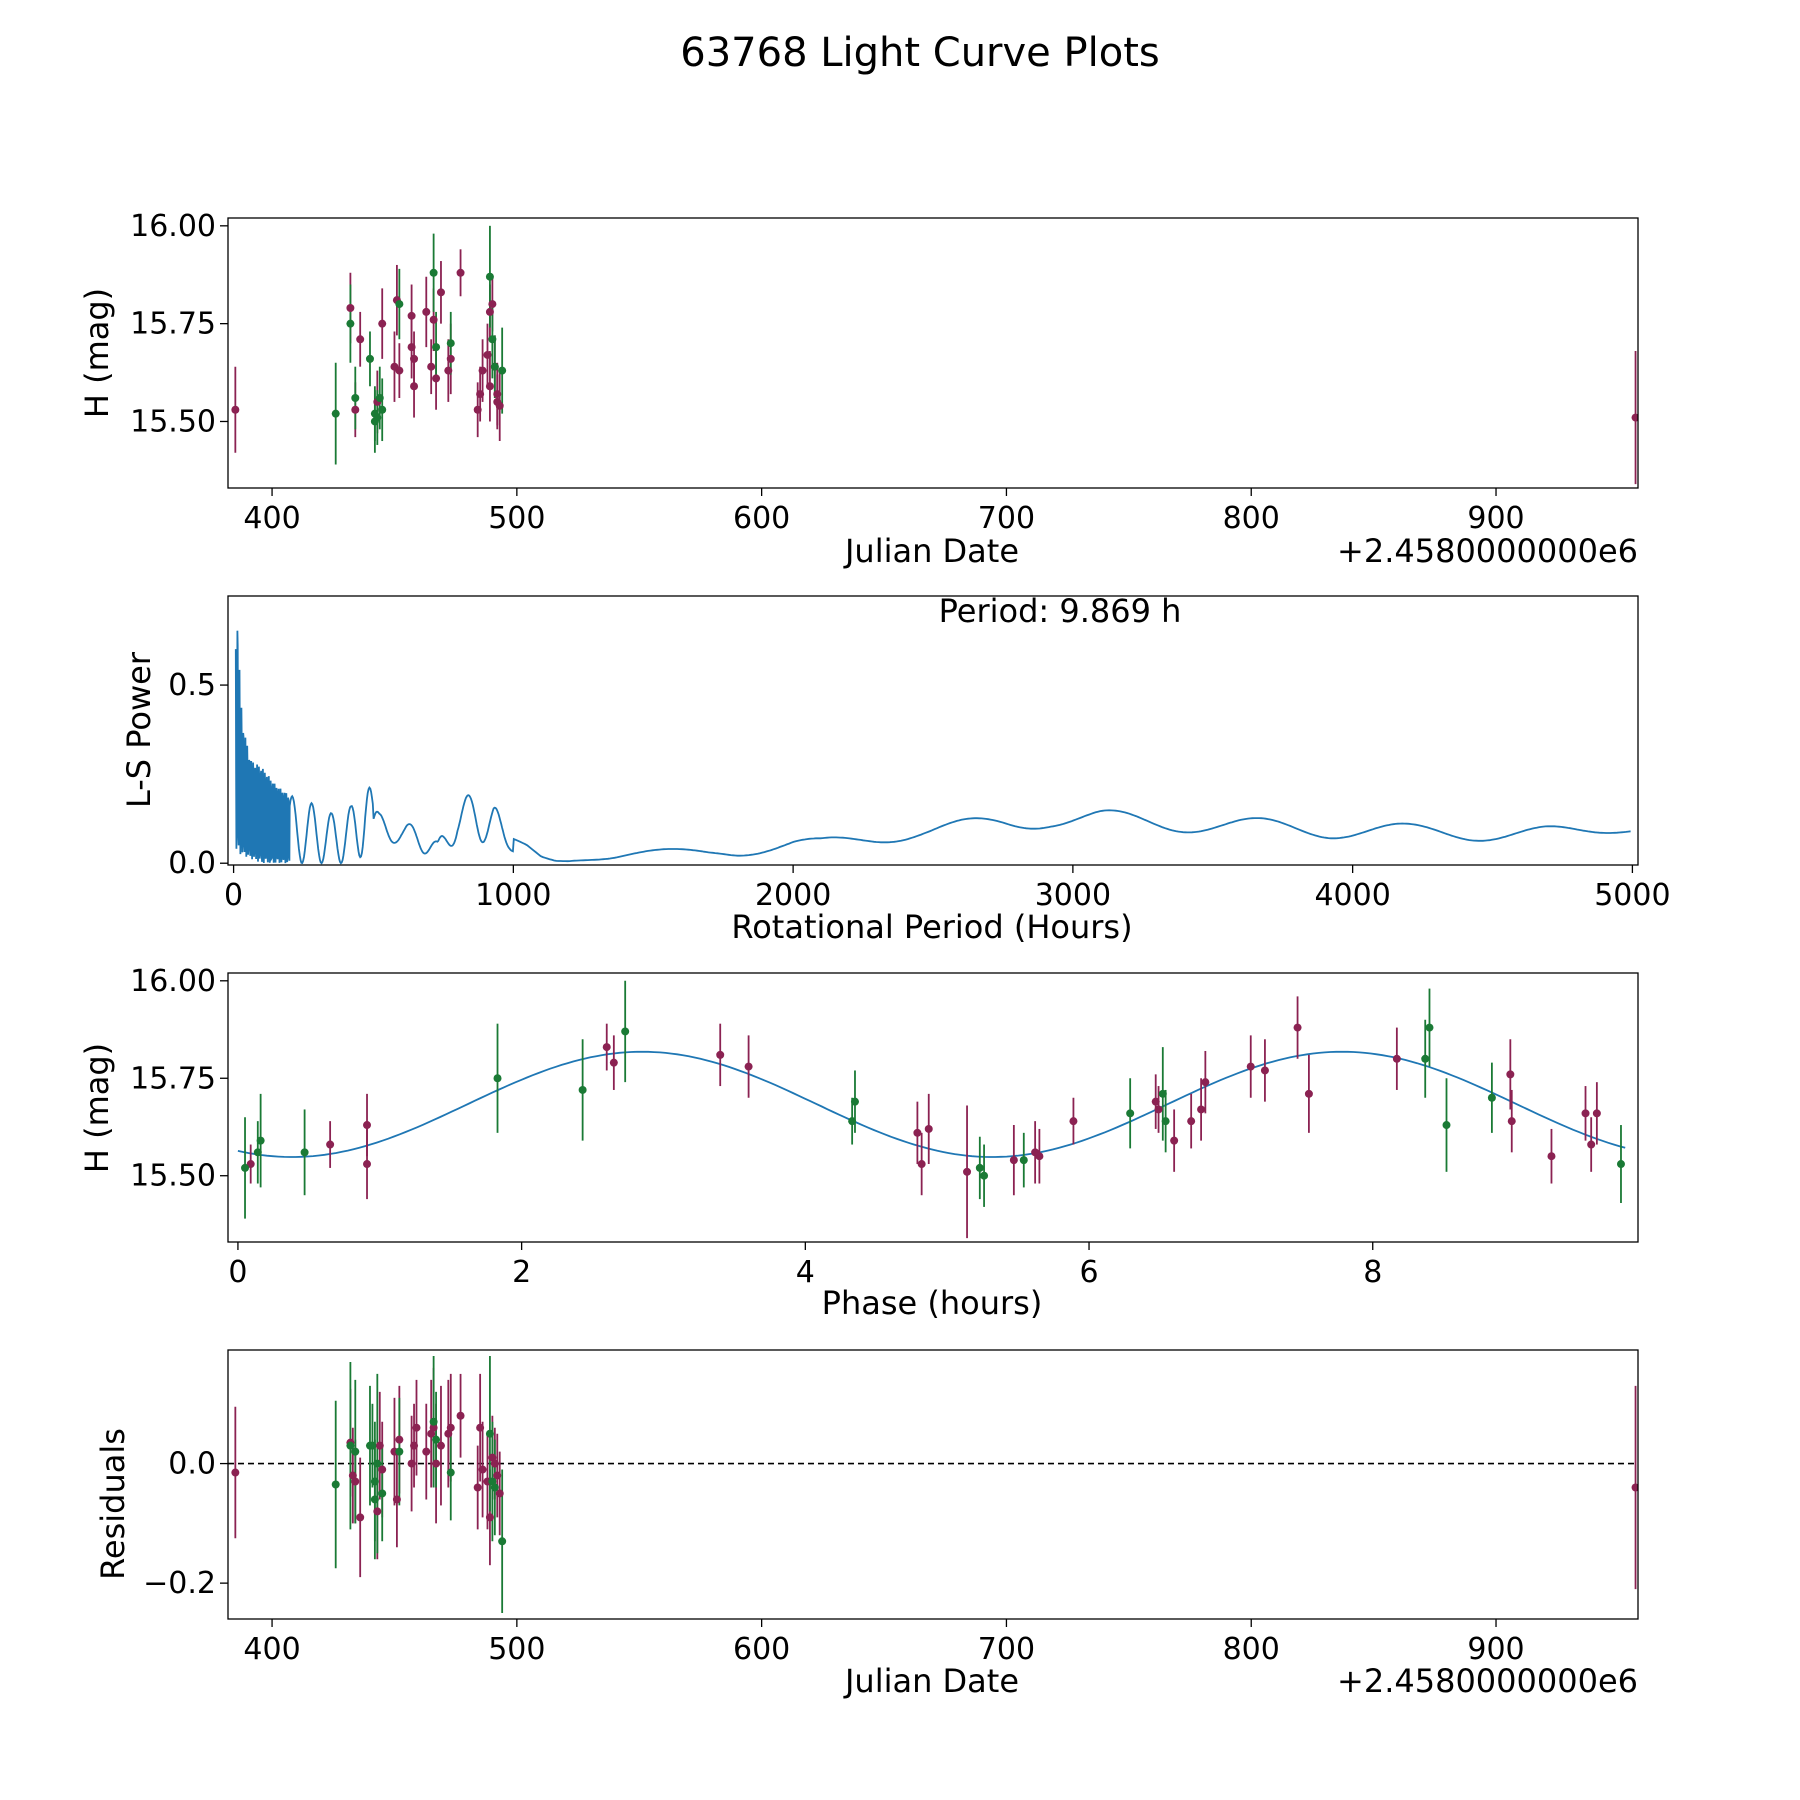  What do you see at coordinates (233, 895) in the screenshot?
I see `periodogram-xtick-label: 0` at bounding box center [233, 895].